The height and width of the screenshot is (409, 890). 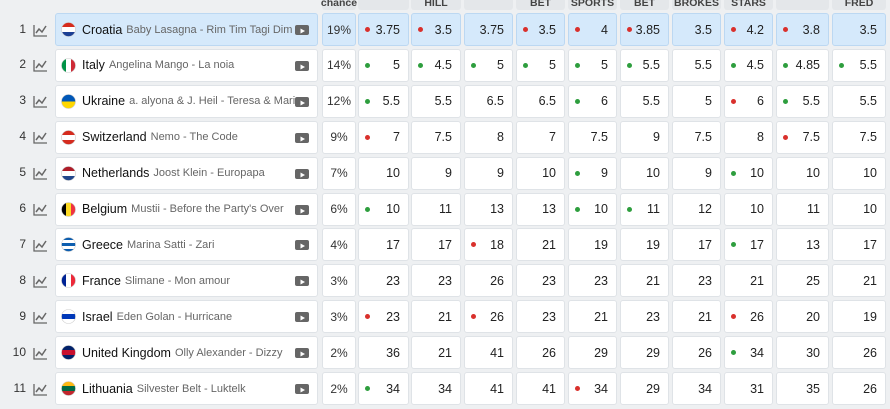 I want to click on odds-cell: 35, so click(x=802, y=388).